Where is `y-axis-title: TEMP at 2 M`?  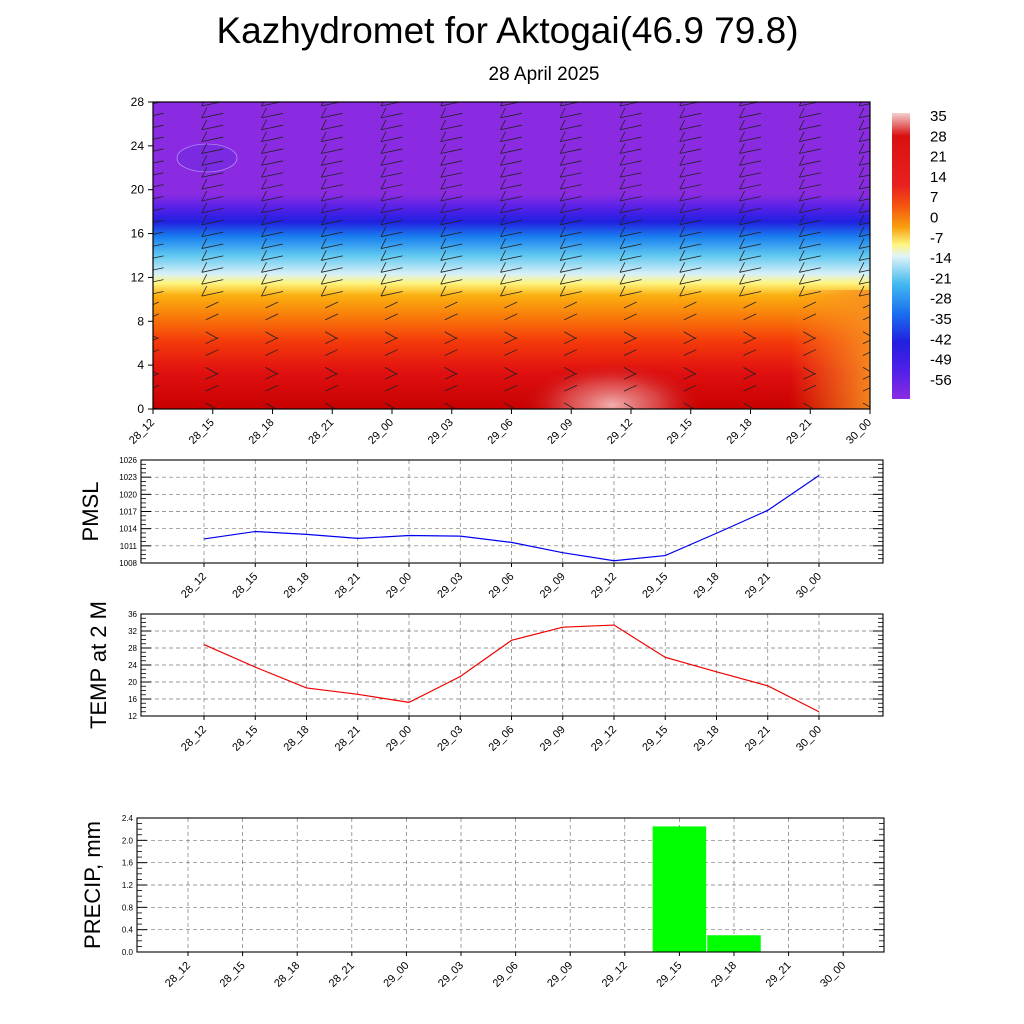
y-axis-title: TEMP at 2 M is located at coordinates (98, 665).